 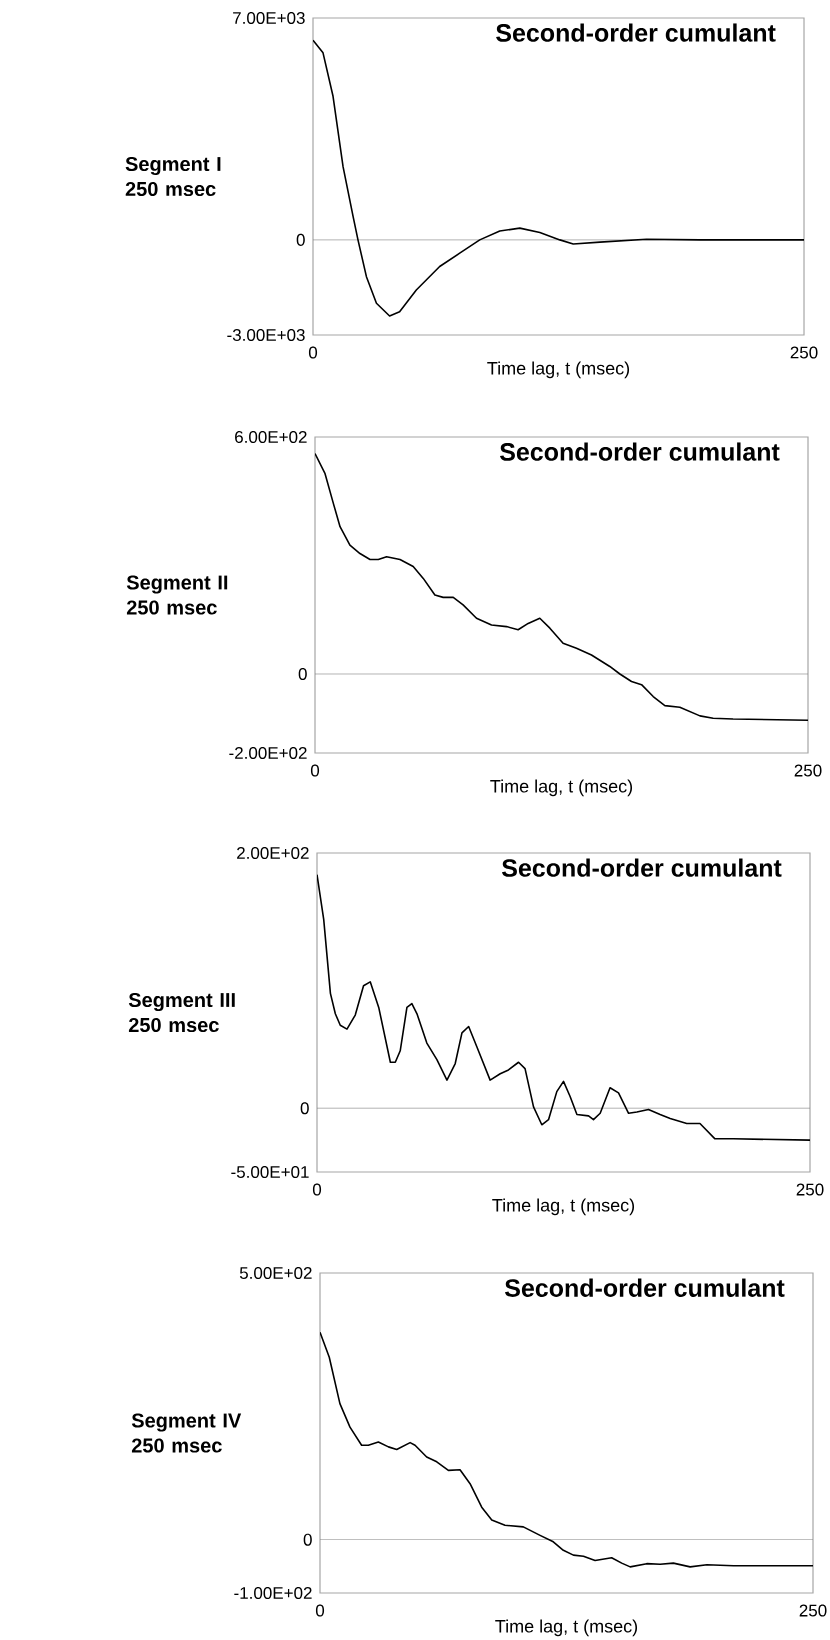 I want to click on y-tick-label: -1.00E+02, so click(x=273, y=1593).